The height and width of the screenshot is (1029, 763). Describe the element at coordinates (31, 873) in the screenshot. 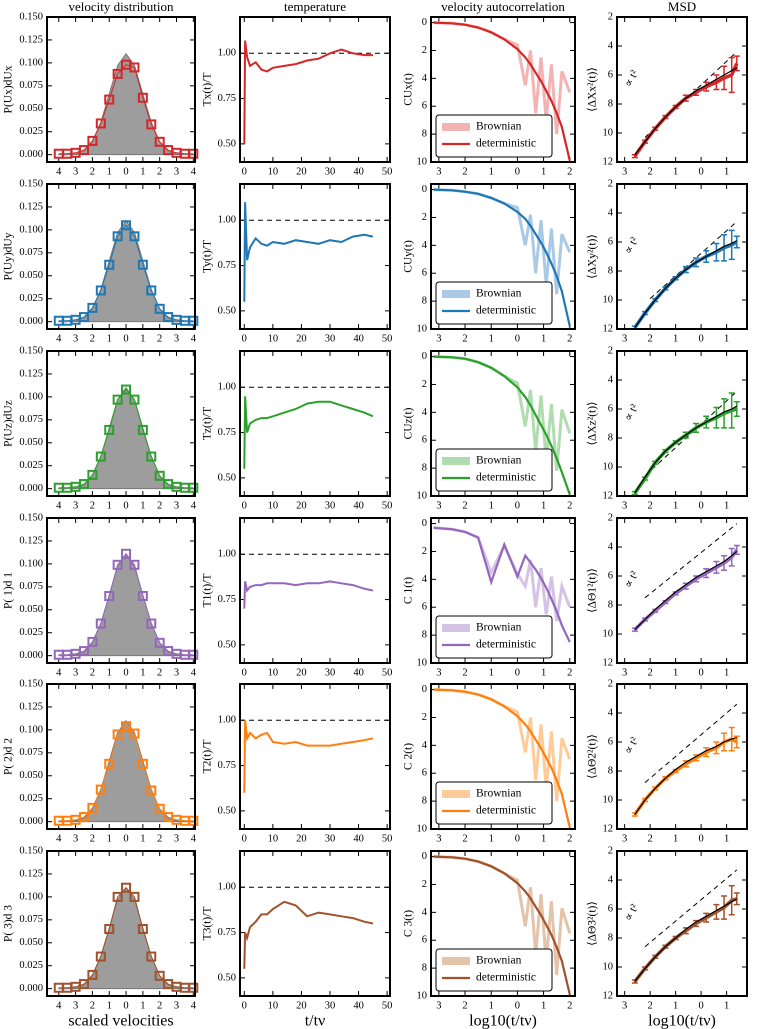

I see `y-tick-label: 0.125` at that location.